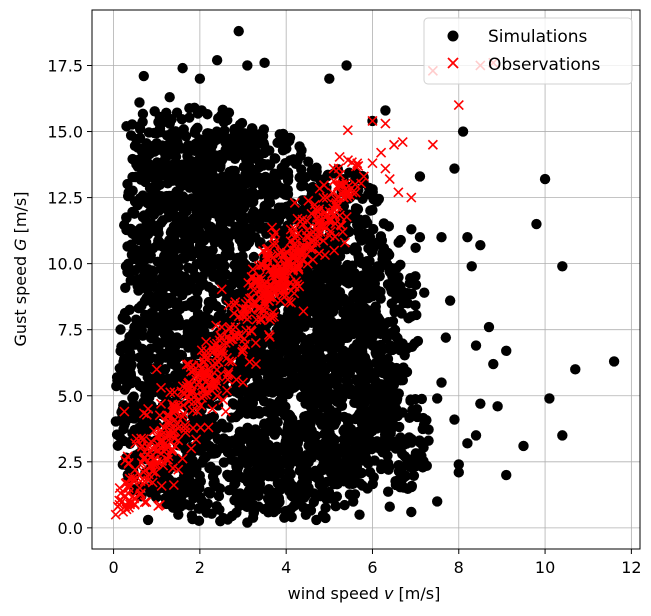 This screenshot has height=616, width=651. I want to click on y-tick-label: 5.0, so click(70, 396).